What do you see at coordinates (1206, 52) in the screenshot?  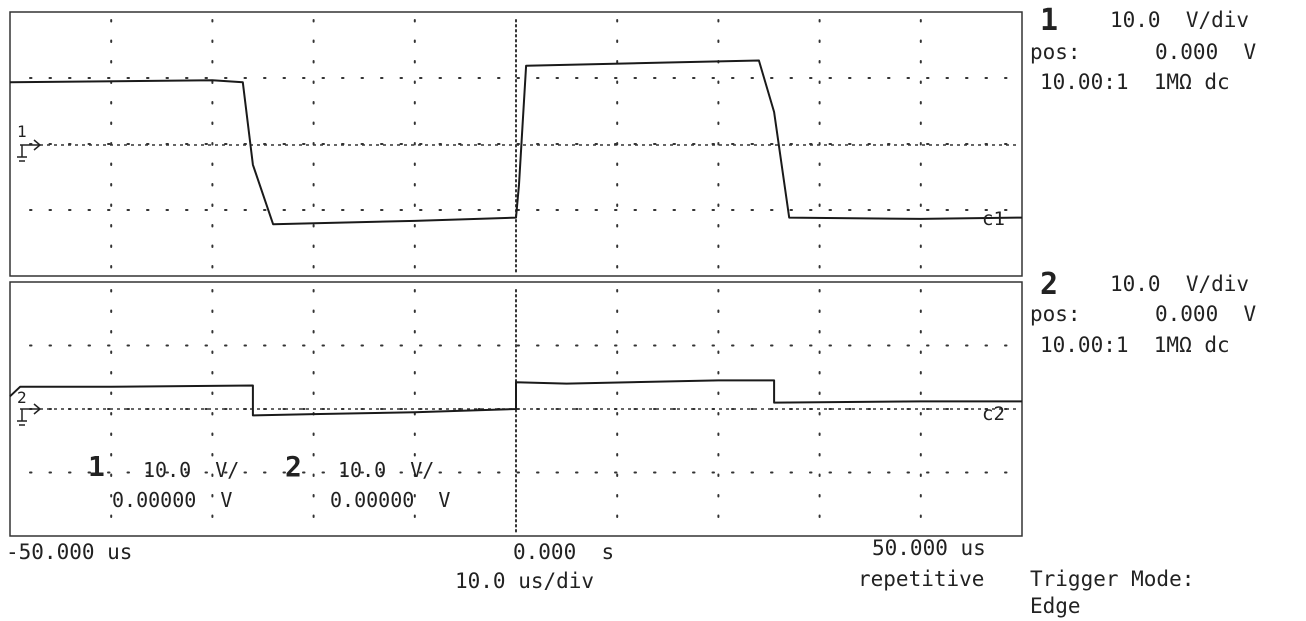 I see `ch1-pos-value: 0.000 V` at bounding box center [1206, 52].